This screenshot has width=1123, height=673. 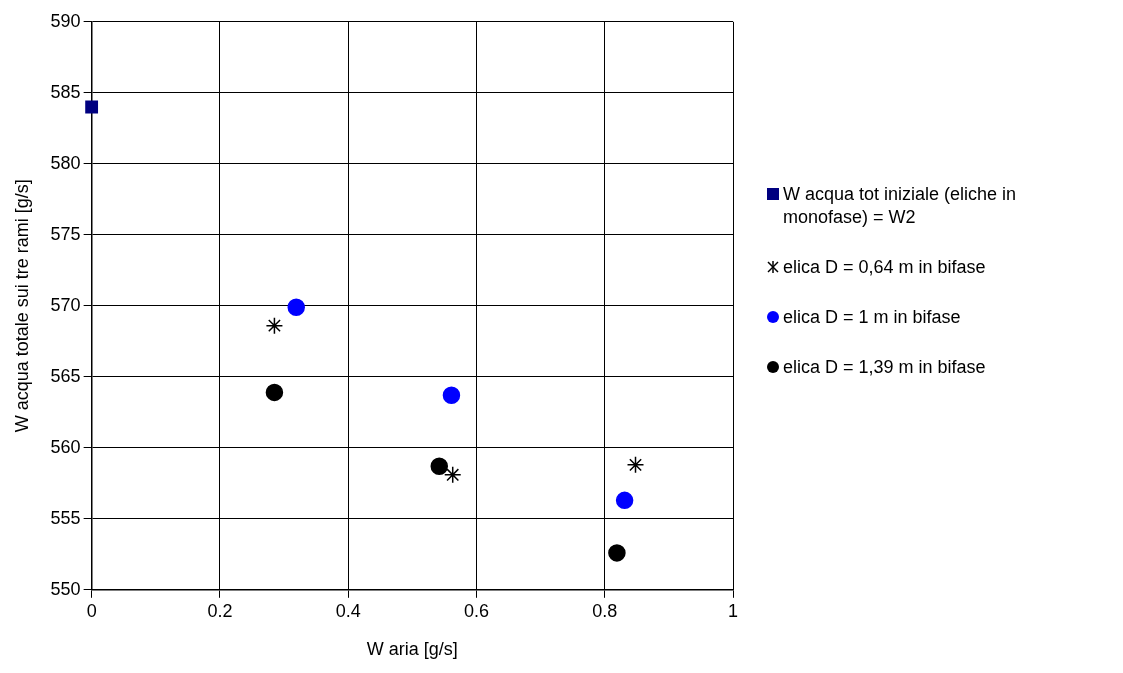 What do you see at coordinates (884, 367) in the screenshot?
I see `legend-label: elica D = 1,39 m in bifase` at bounding box center [884, 367].